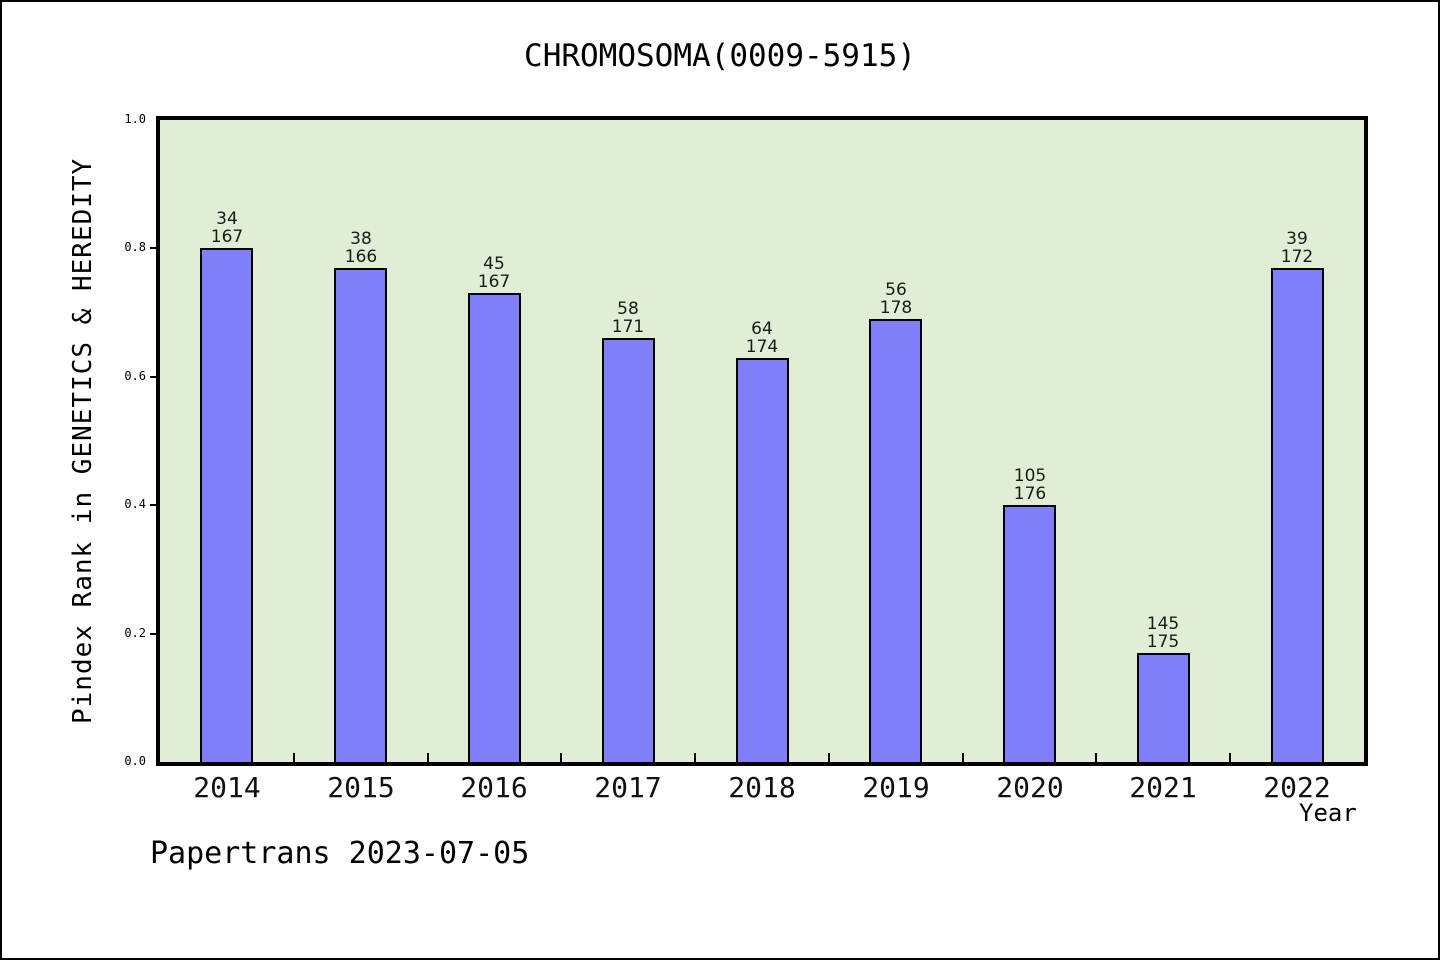 The width and height of the screenshot is (1440, 960). What do you see at coordinates (1030, 494) in the screenshot?
I see `bar-value-line: 176` at bounding box center [1030, 494].